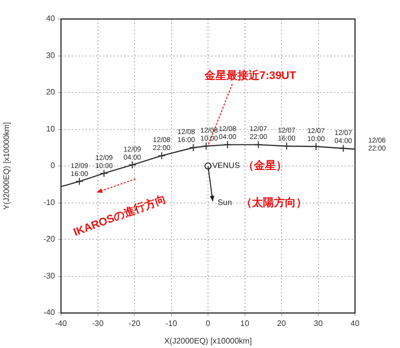 This screenshot has height=348, width=400. I want to click on x-axis-title: X(J2000EQ) [x10000km], so click(208, 341).